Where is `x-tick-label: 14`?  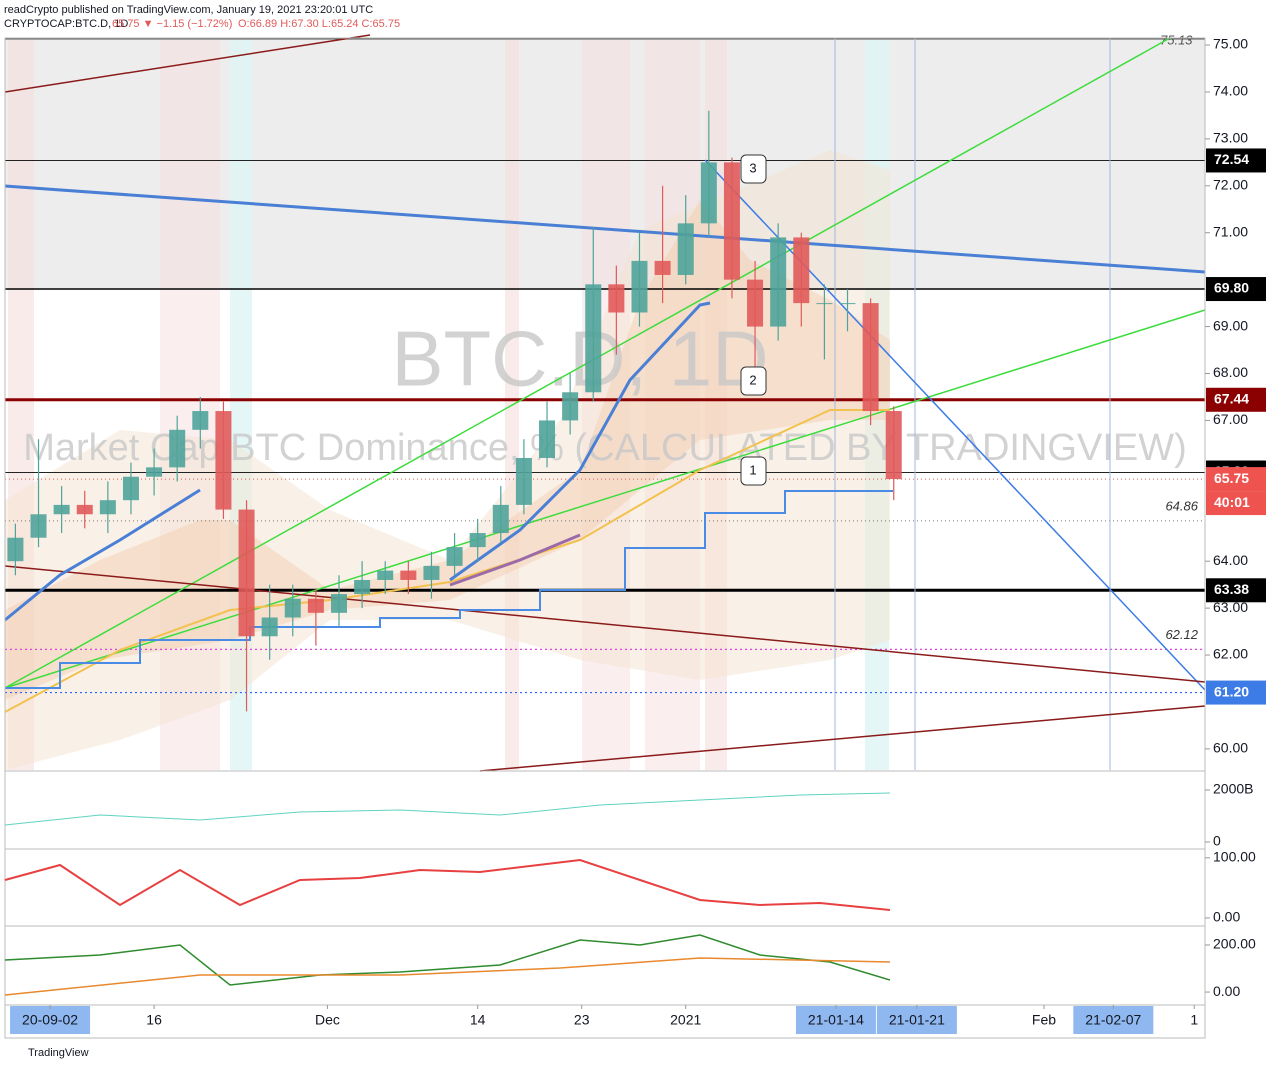
x-tick-label: 14 is located at coordinates (478, 1020).